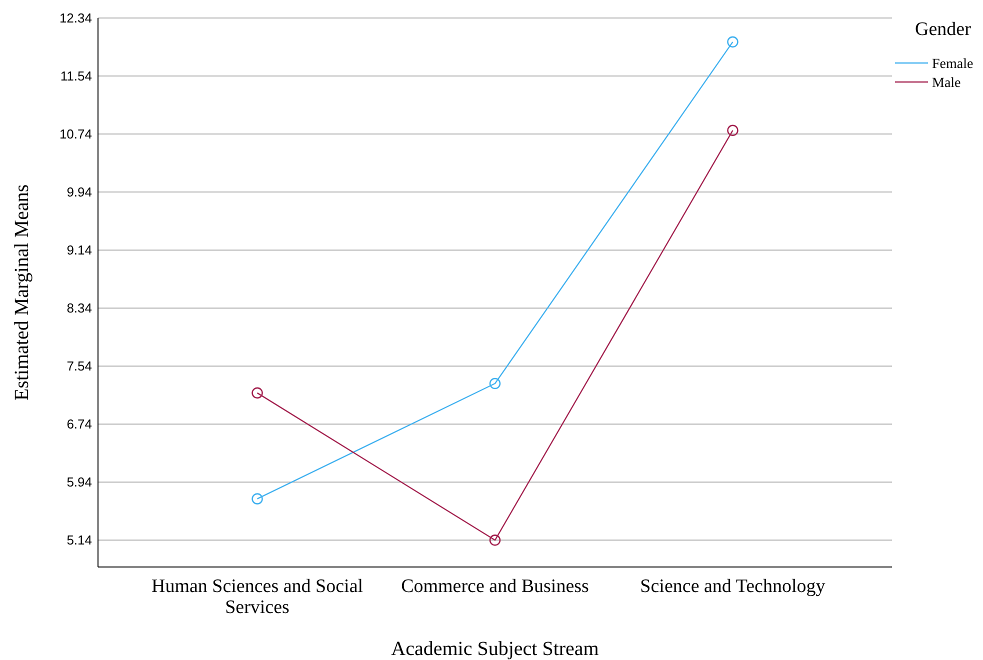 Image resolution: width=983 pixels, height=660 pixels. I want to click on legend-label: Male, so click(946, 83).